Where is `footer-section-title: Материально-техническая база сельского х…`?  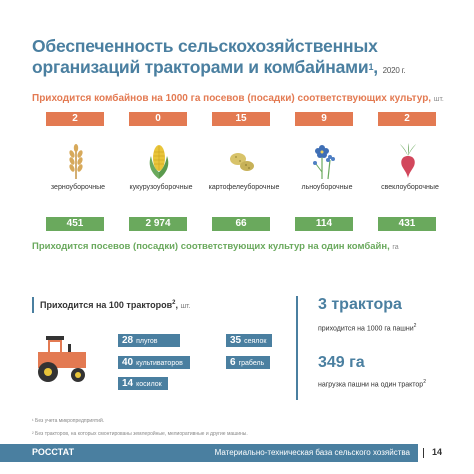
footer-section-title: Материально-техническая база сельского х… is located at coordinates (312, 452).